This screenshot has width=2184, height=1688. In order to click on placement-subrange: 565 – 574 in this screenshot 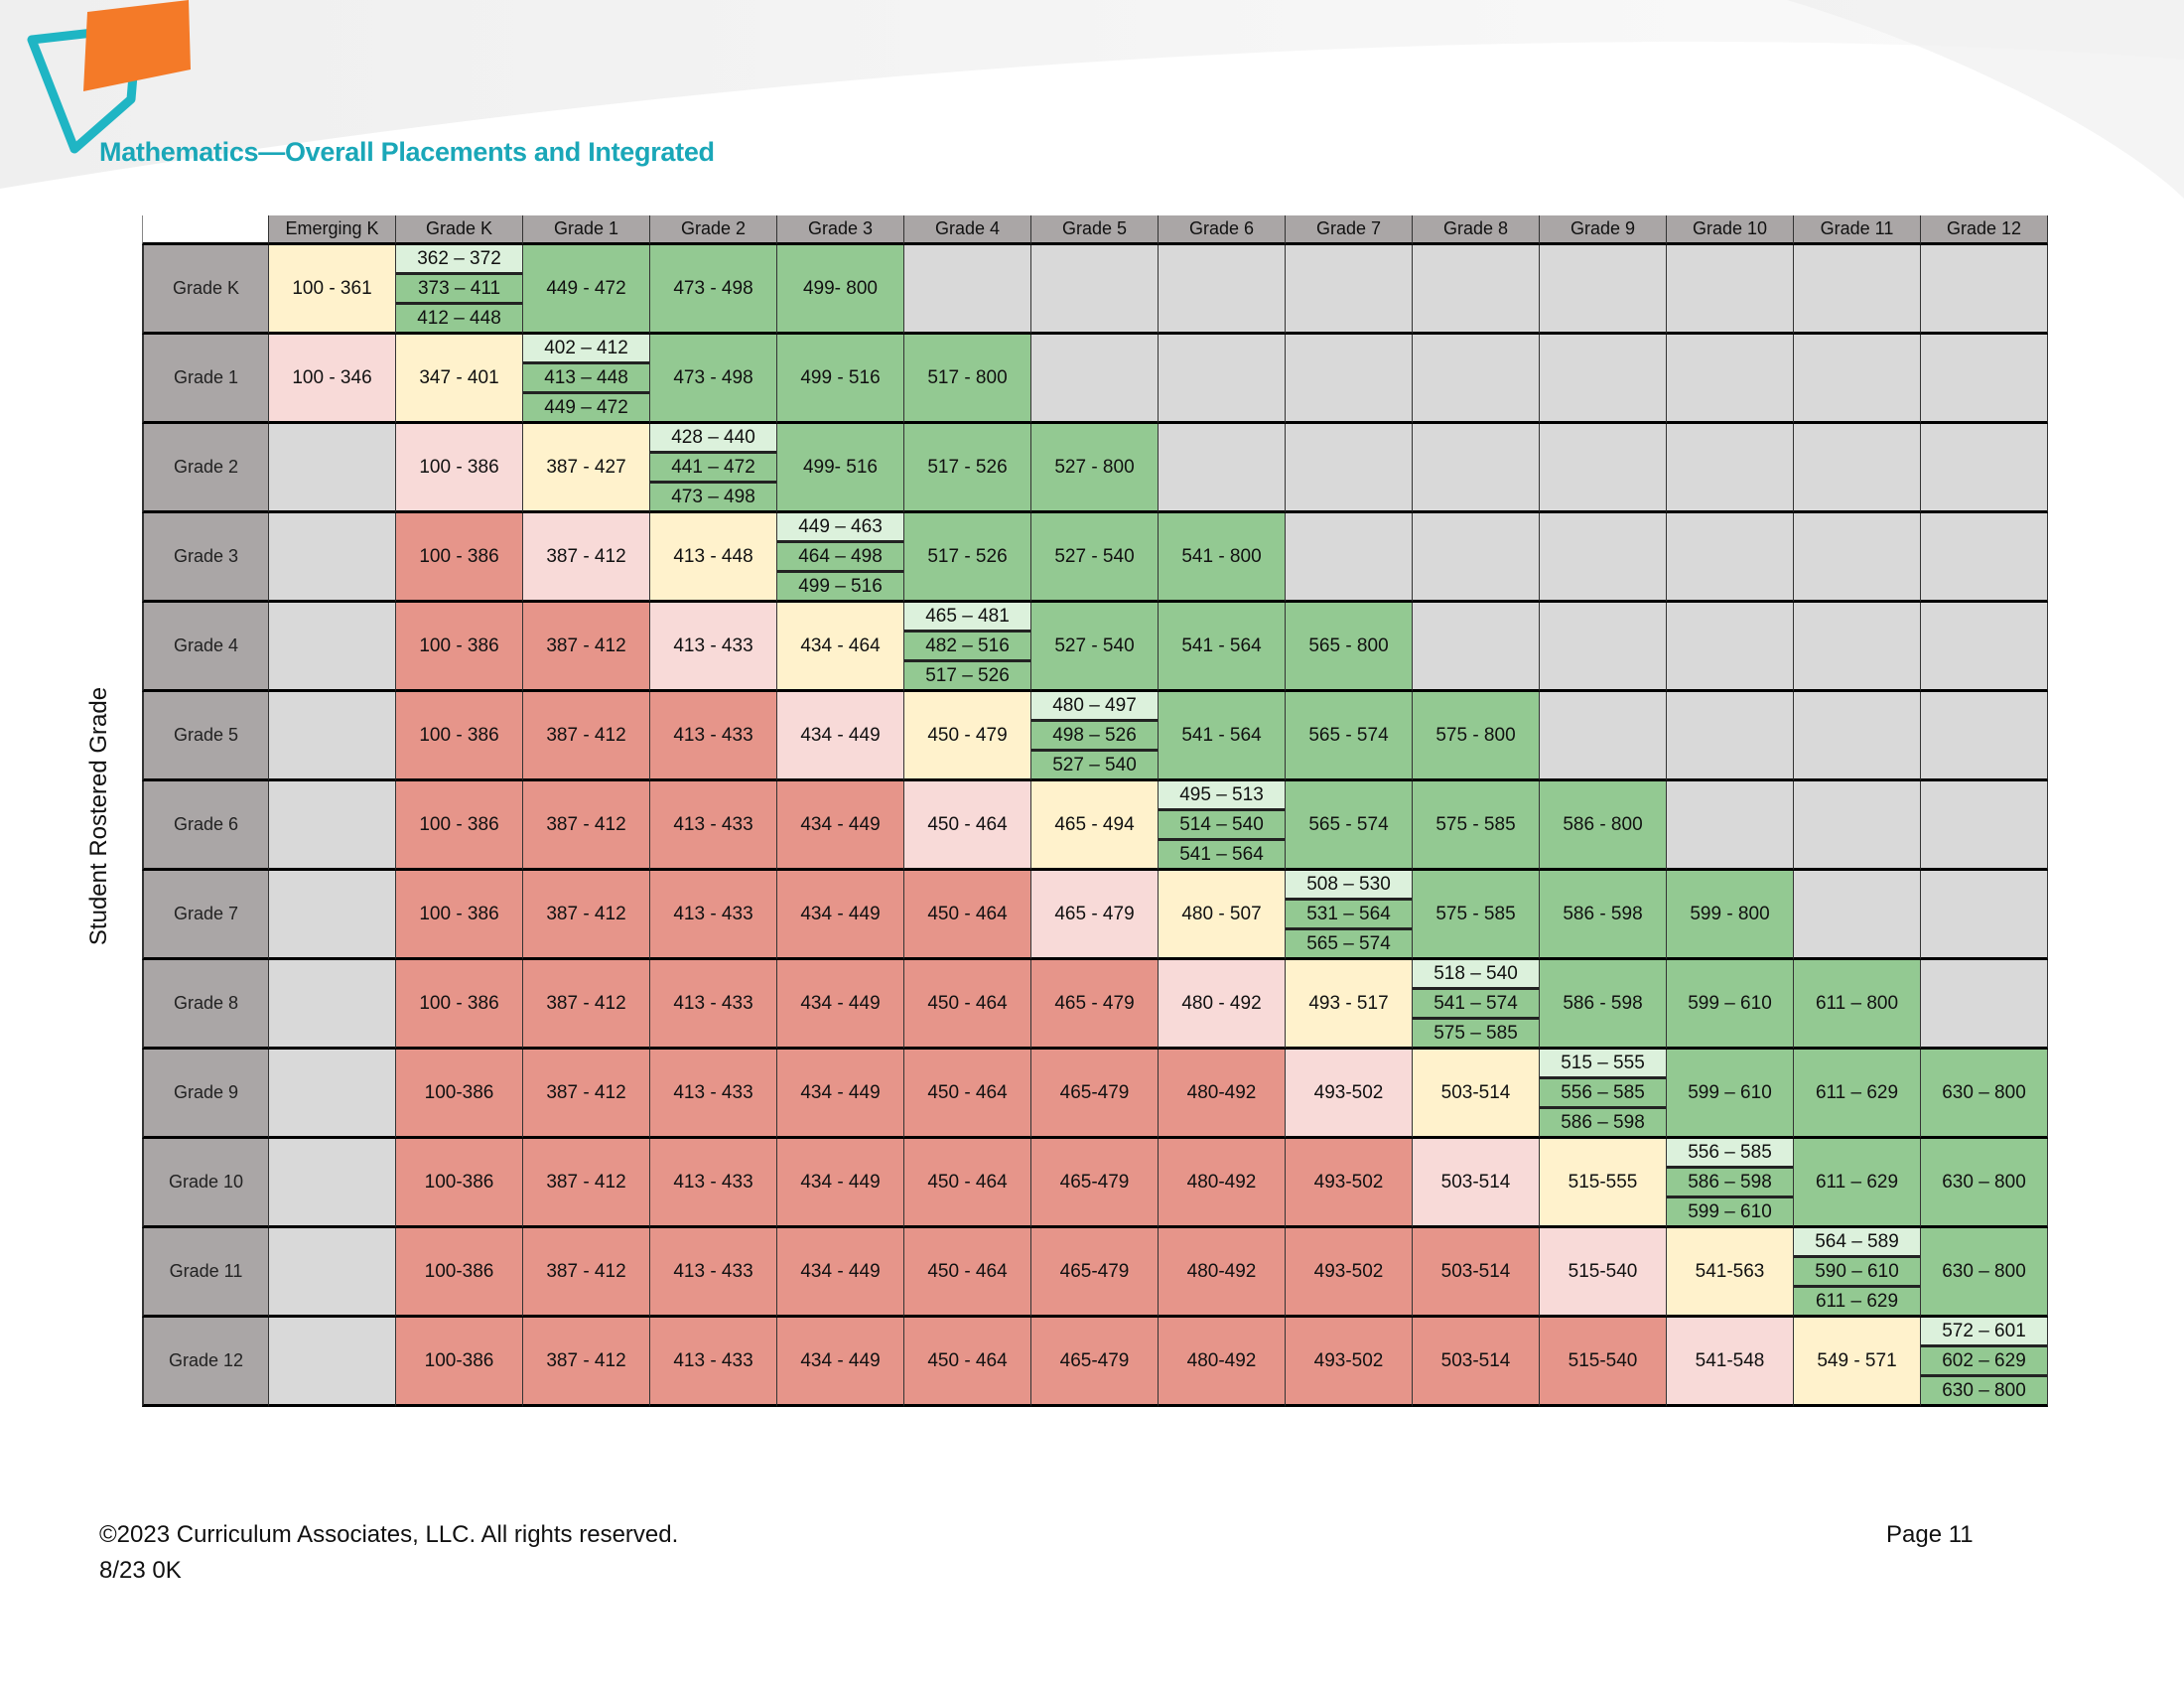, I will do `click(1349, 943)`.